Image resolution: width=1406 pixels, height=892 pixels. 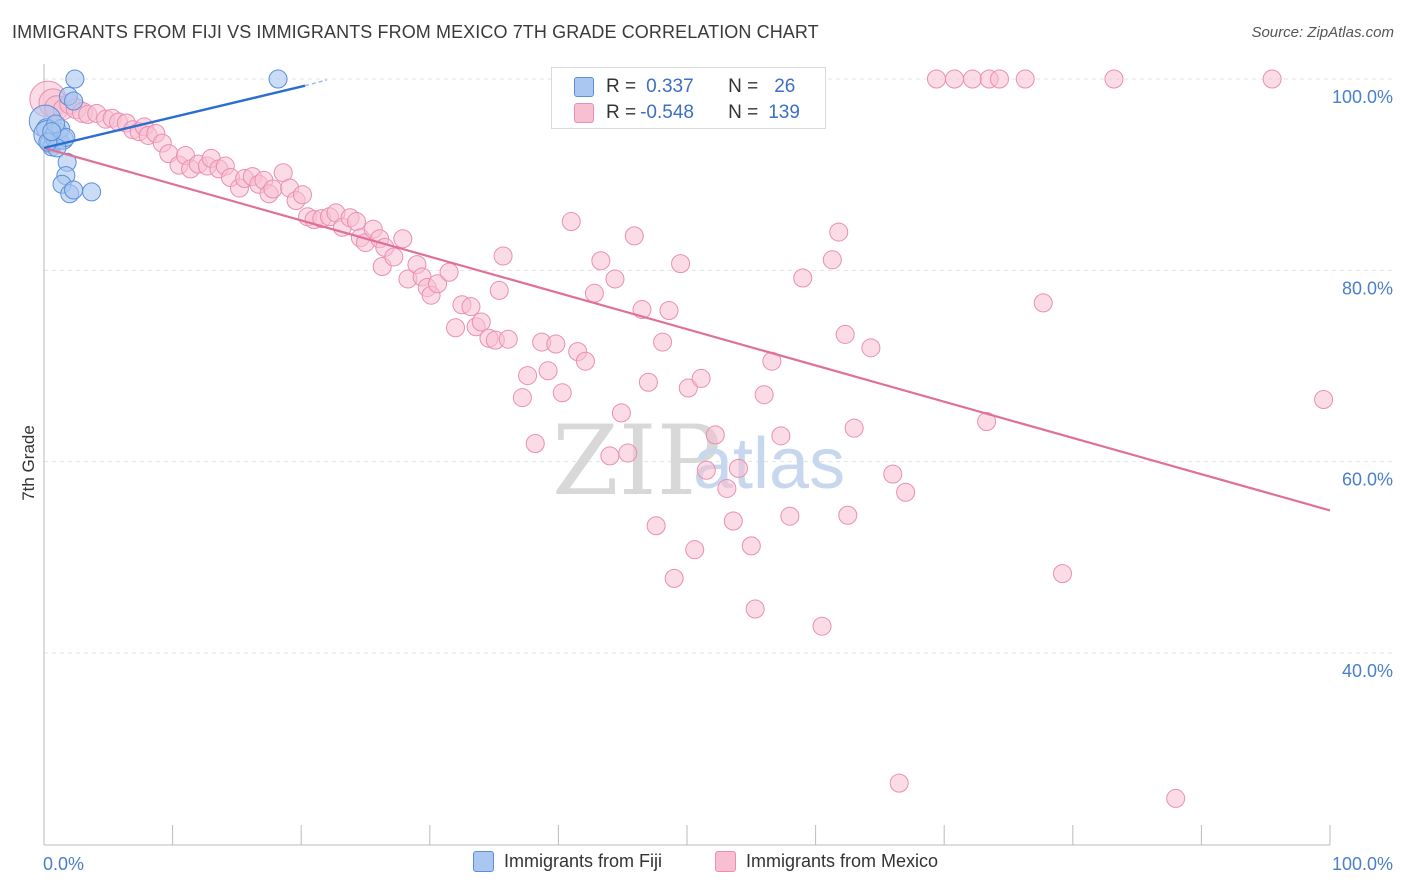 What do you see at coordinates (1367, 480) in the screenshot?
I see `y-tick-label: 60.0%` at bounding box center [1367, 480].